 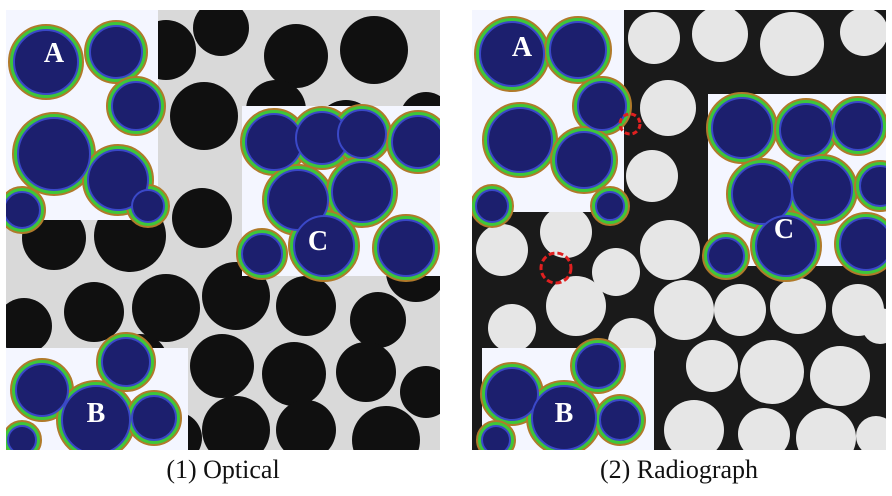 What do you see at coordinates (784, 229) in the screenshot?
I see `radiograph-region-c-label: C` at bounding box center [784, 229].